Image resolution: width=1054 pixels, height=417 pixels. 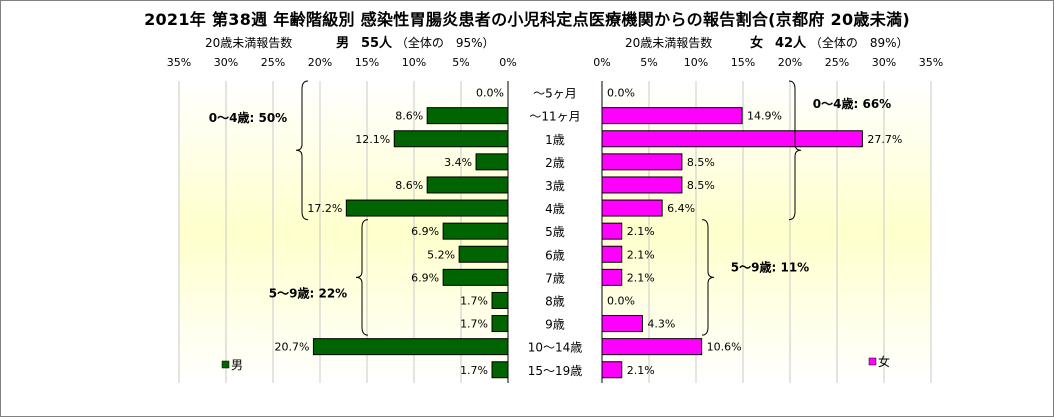 I want to click on male-data-label: 17.2%, so click(x=324, y=208).